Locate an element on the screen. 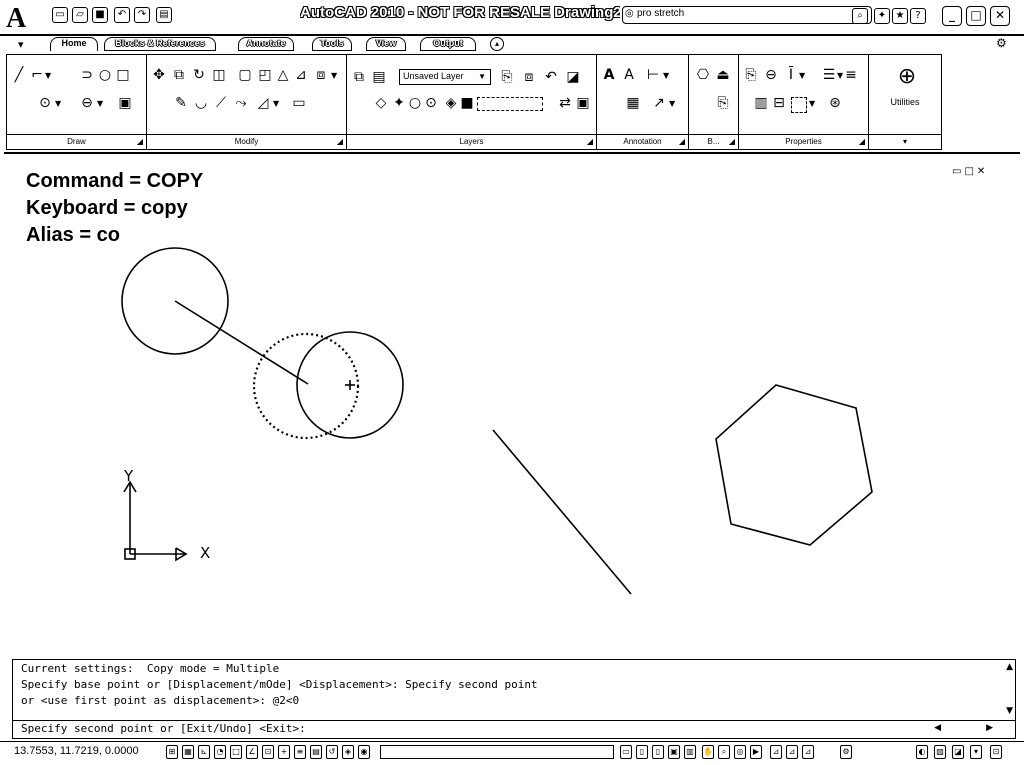  circle-center-icon: ⊙ is located at coordinates (45, 103).